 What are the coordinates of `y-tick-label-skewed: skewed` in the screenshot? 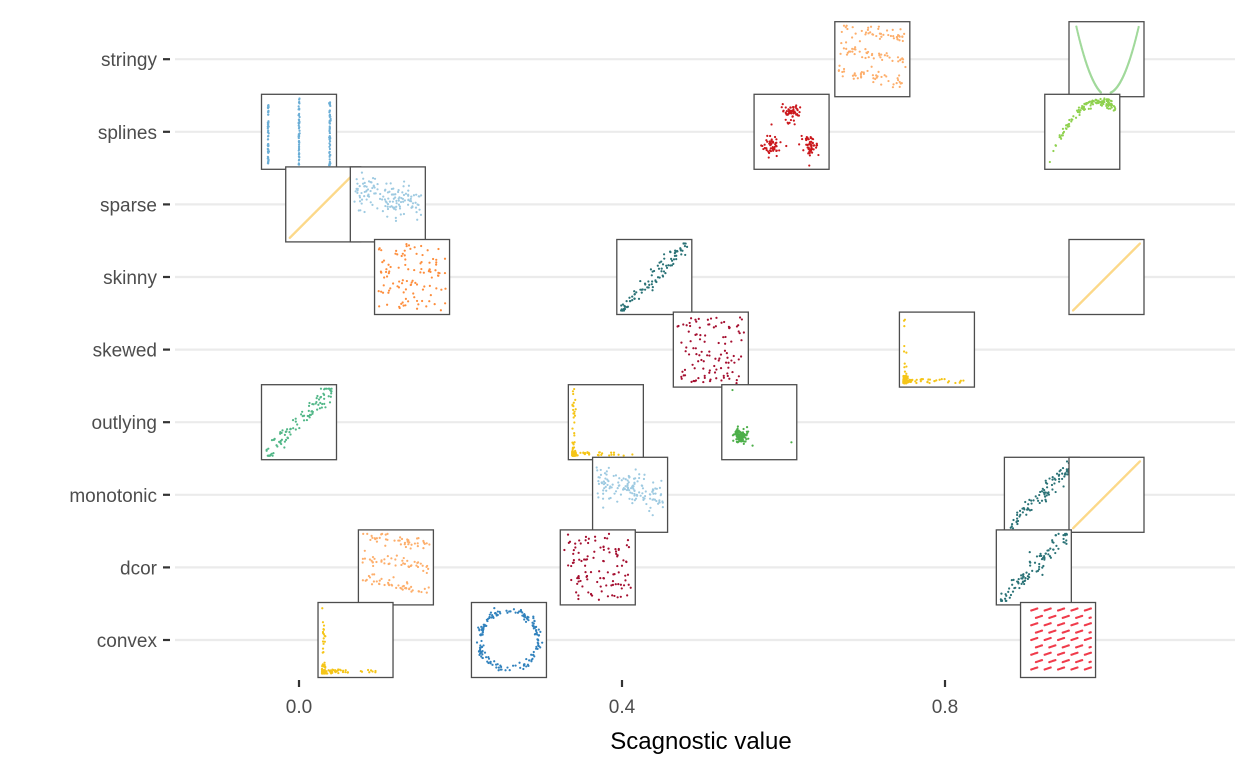 It's located at (125, 351).